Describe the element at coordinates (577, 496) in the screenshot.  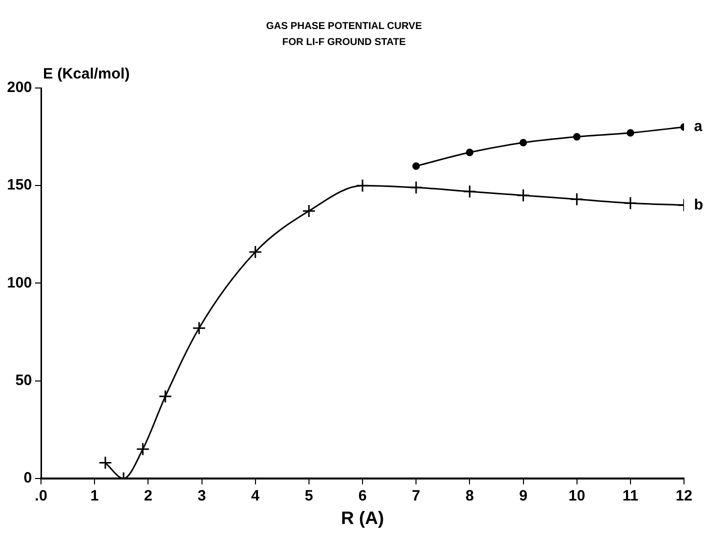
I see `x-tick-label: 10` at that location.